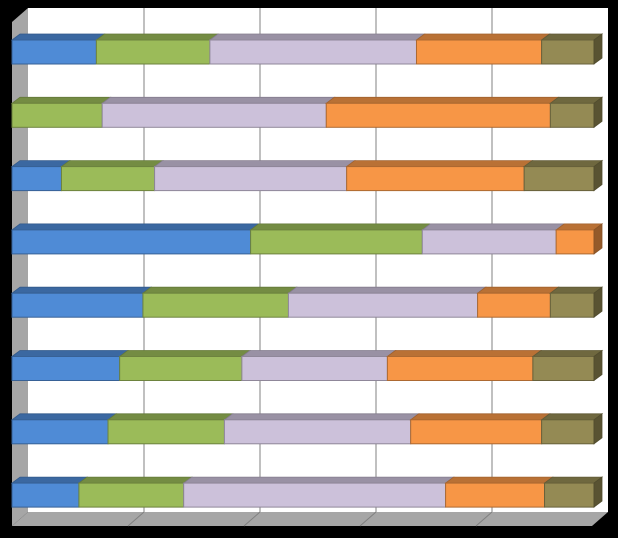 The width and height of the screenshot is (618, 538). I want to click on plot-floor, so click(310, 519).